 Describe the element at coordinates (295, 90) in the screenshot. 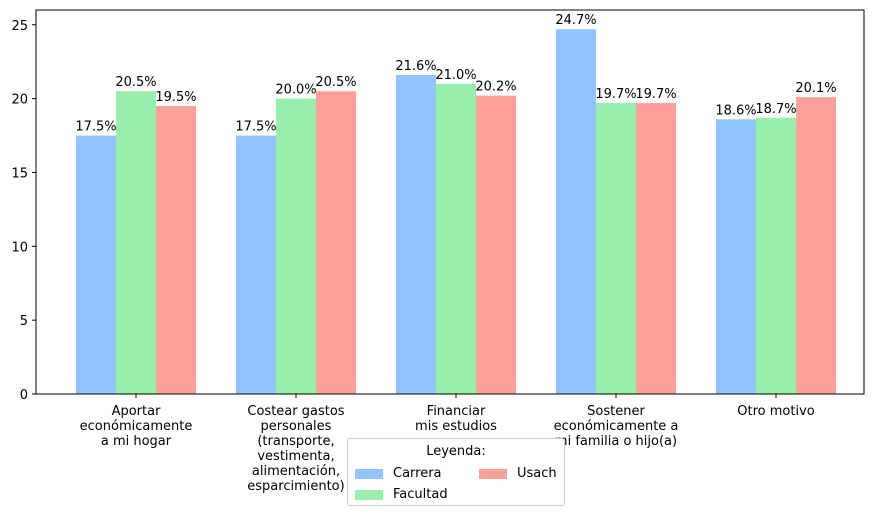

I see `data-label-facultad-1: 20.0%` at that location.